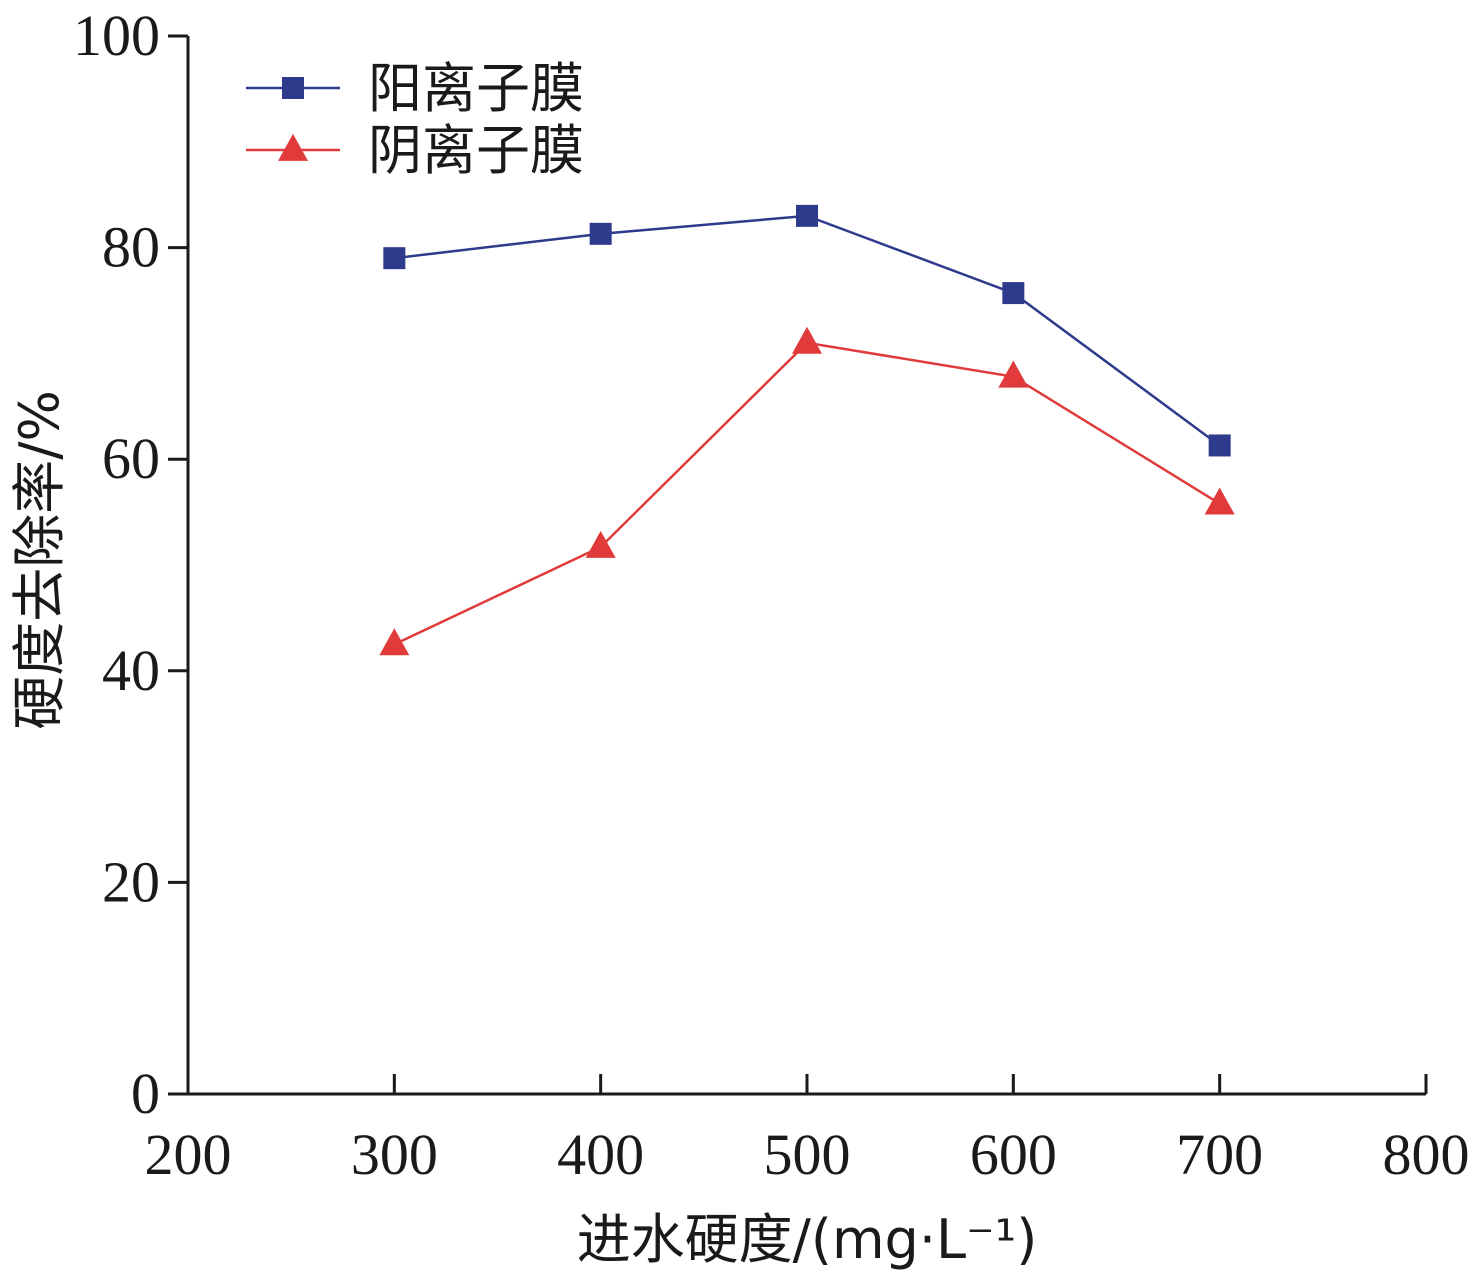  I want to click on x-tick-label: 600, so click(1013, 1154).